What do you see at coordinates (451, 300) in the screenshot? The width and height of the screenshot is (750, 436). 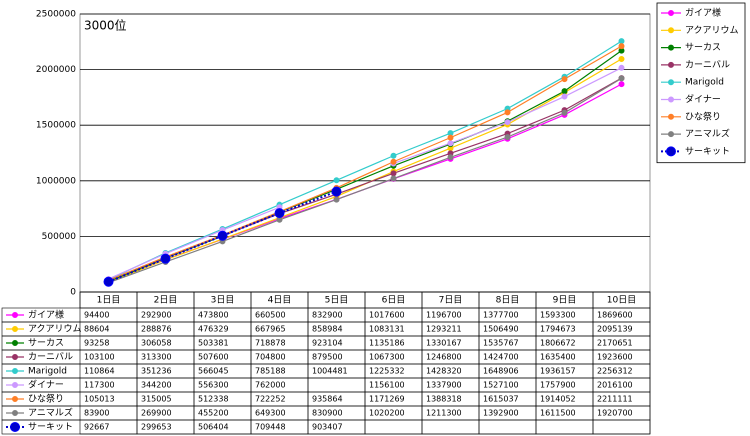 I see `x-tick-label: 7日目` at bounding box center [451, 300].